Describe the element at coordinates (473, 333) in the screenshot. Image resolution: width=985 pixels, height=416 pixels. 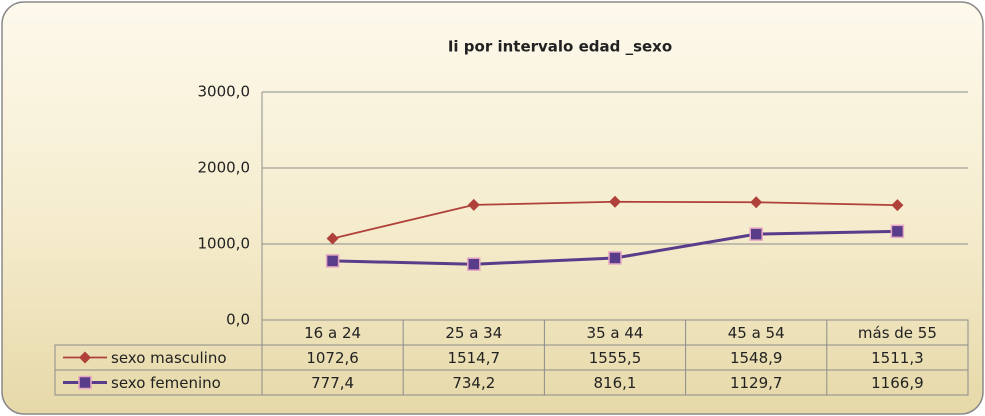
I see `x-tick-label: 25 a 34` at that location.